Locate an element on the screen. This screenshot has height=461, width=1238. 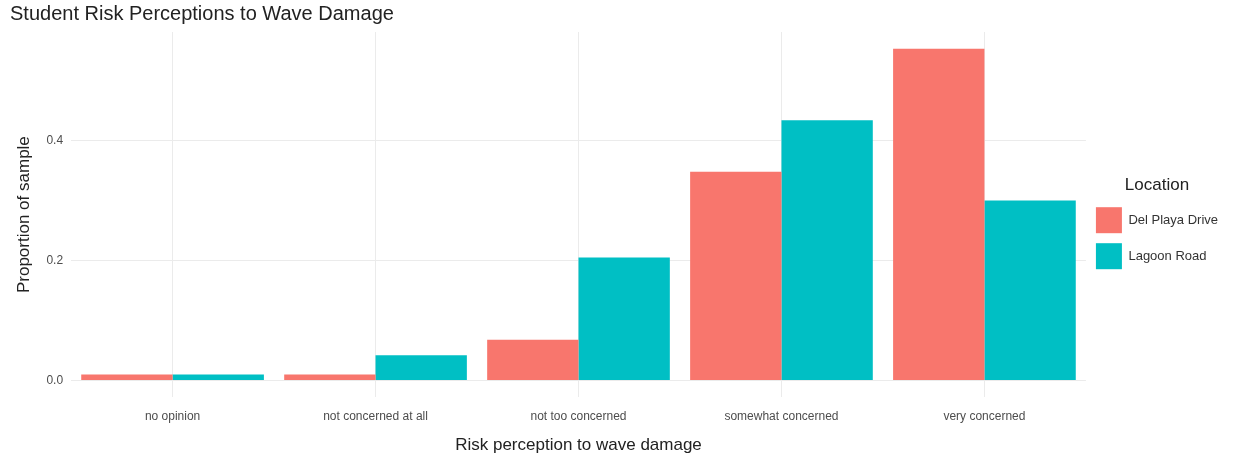
x-tick-label: not too concerned is located at coordinates (578, 415).